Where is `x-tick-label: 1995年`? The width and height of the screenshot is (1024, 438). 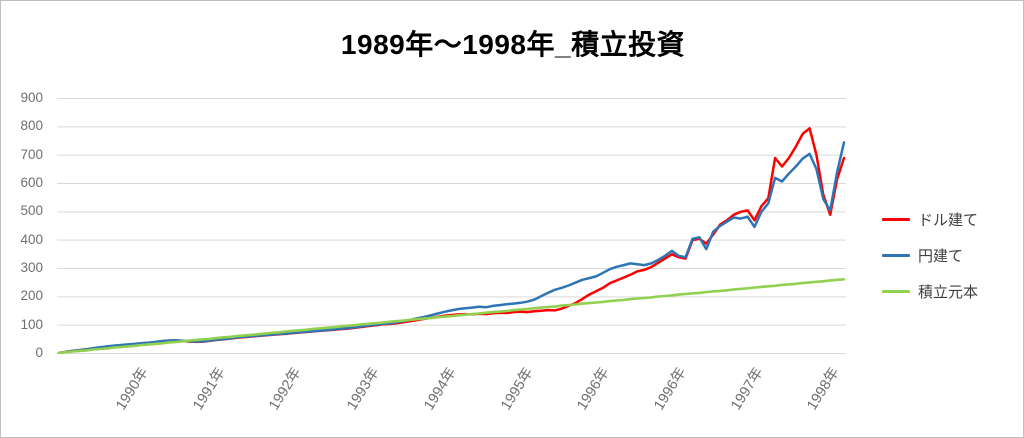
x-tick-label: 1995年 is located at coordinates (517, 389).